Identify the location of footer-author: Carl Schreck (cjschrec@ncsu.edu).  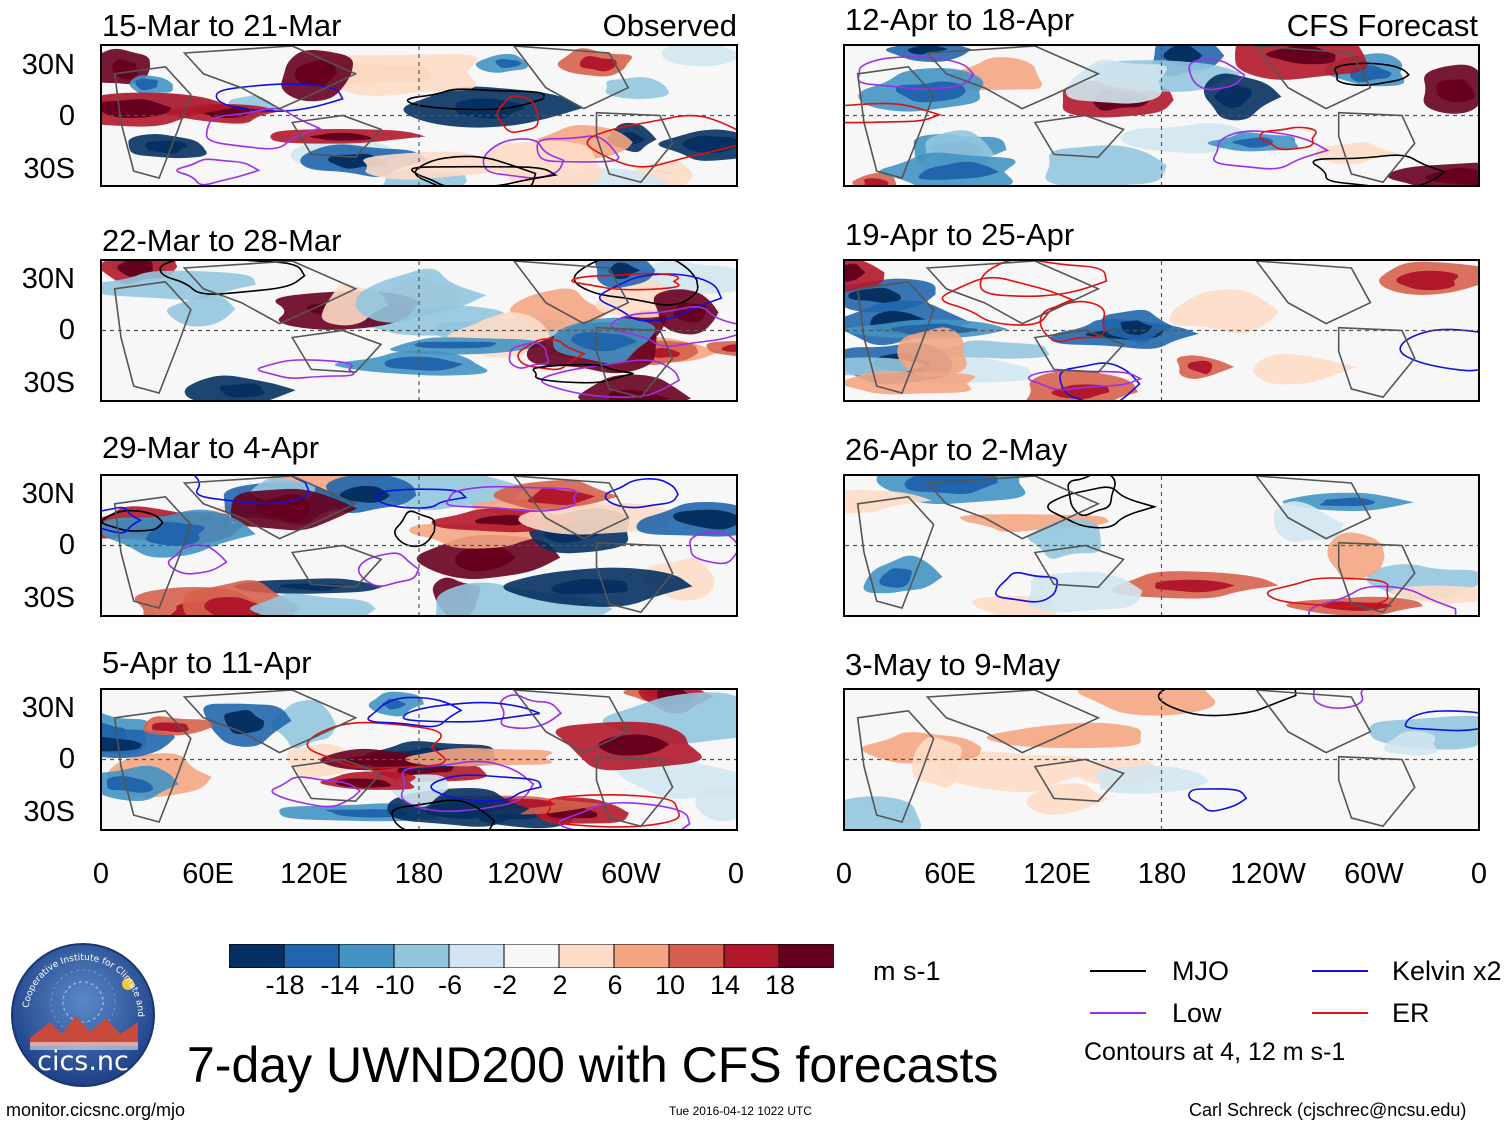
(1328, 1110).